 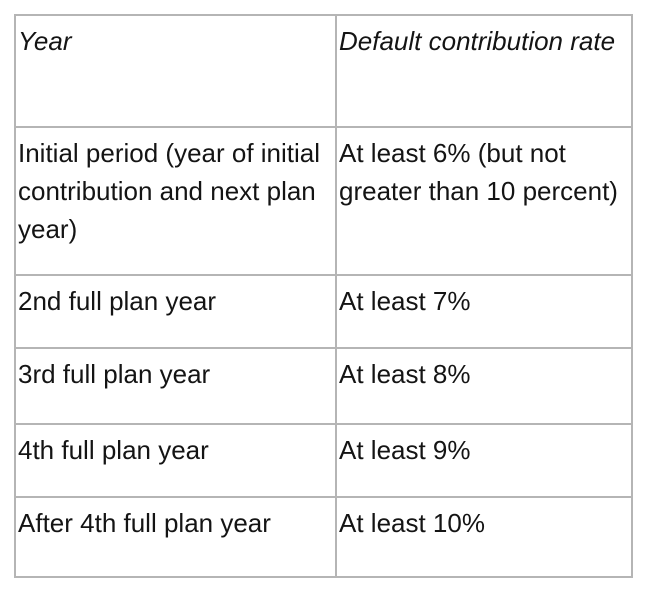 What do you see at coordinates (175, 460) in the screenshot?
I see `year-cell: 4th full plan year` at bounding box center [175, 460].